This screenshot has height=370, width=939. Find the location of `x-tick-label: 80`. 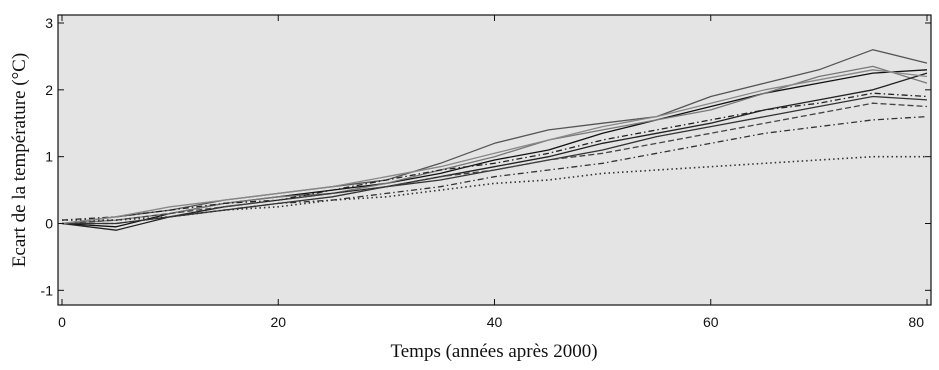

x-tick-label: 80 is located at coordinates (916, 322).